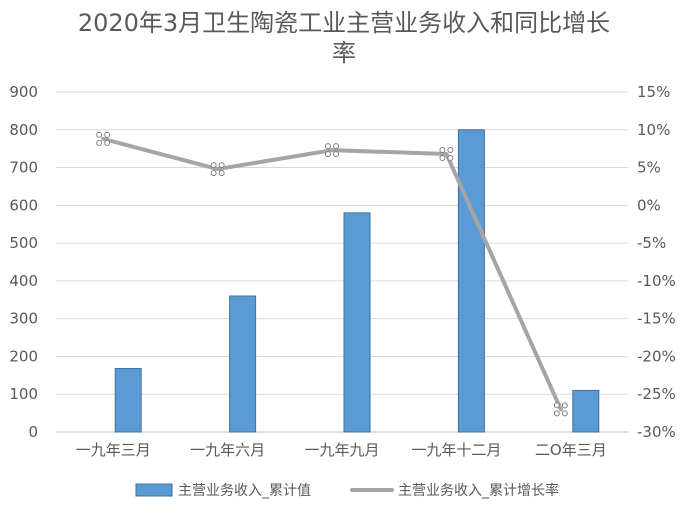  I want to click on x-axis-tick-label: 二O年三月, so click(571, 450).